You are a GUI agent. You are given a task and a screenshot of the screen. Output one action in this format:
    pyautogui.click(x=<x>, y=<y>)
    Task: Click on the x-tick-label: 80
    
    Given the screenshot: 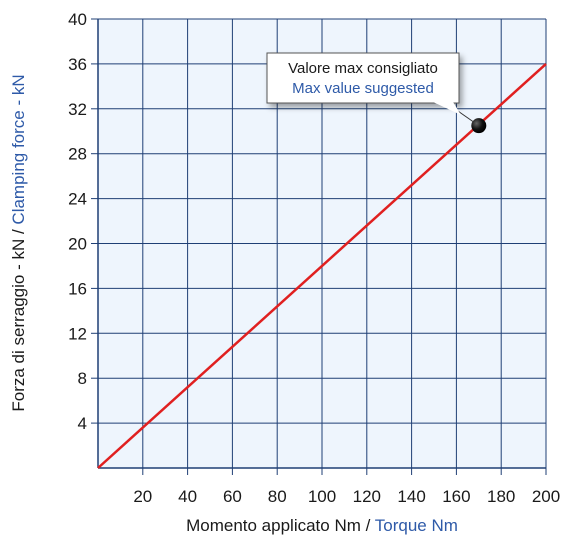 What is the action you would take?
    pyautogui.click(x=277, y=496)
    